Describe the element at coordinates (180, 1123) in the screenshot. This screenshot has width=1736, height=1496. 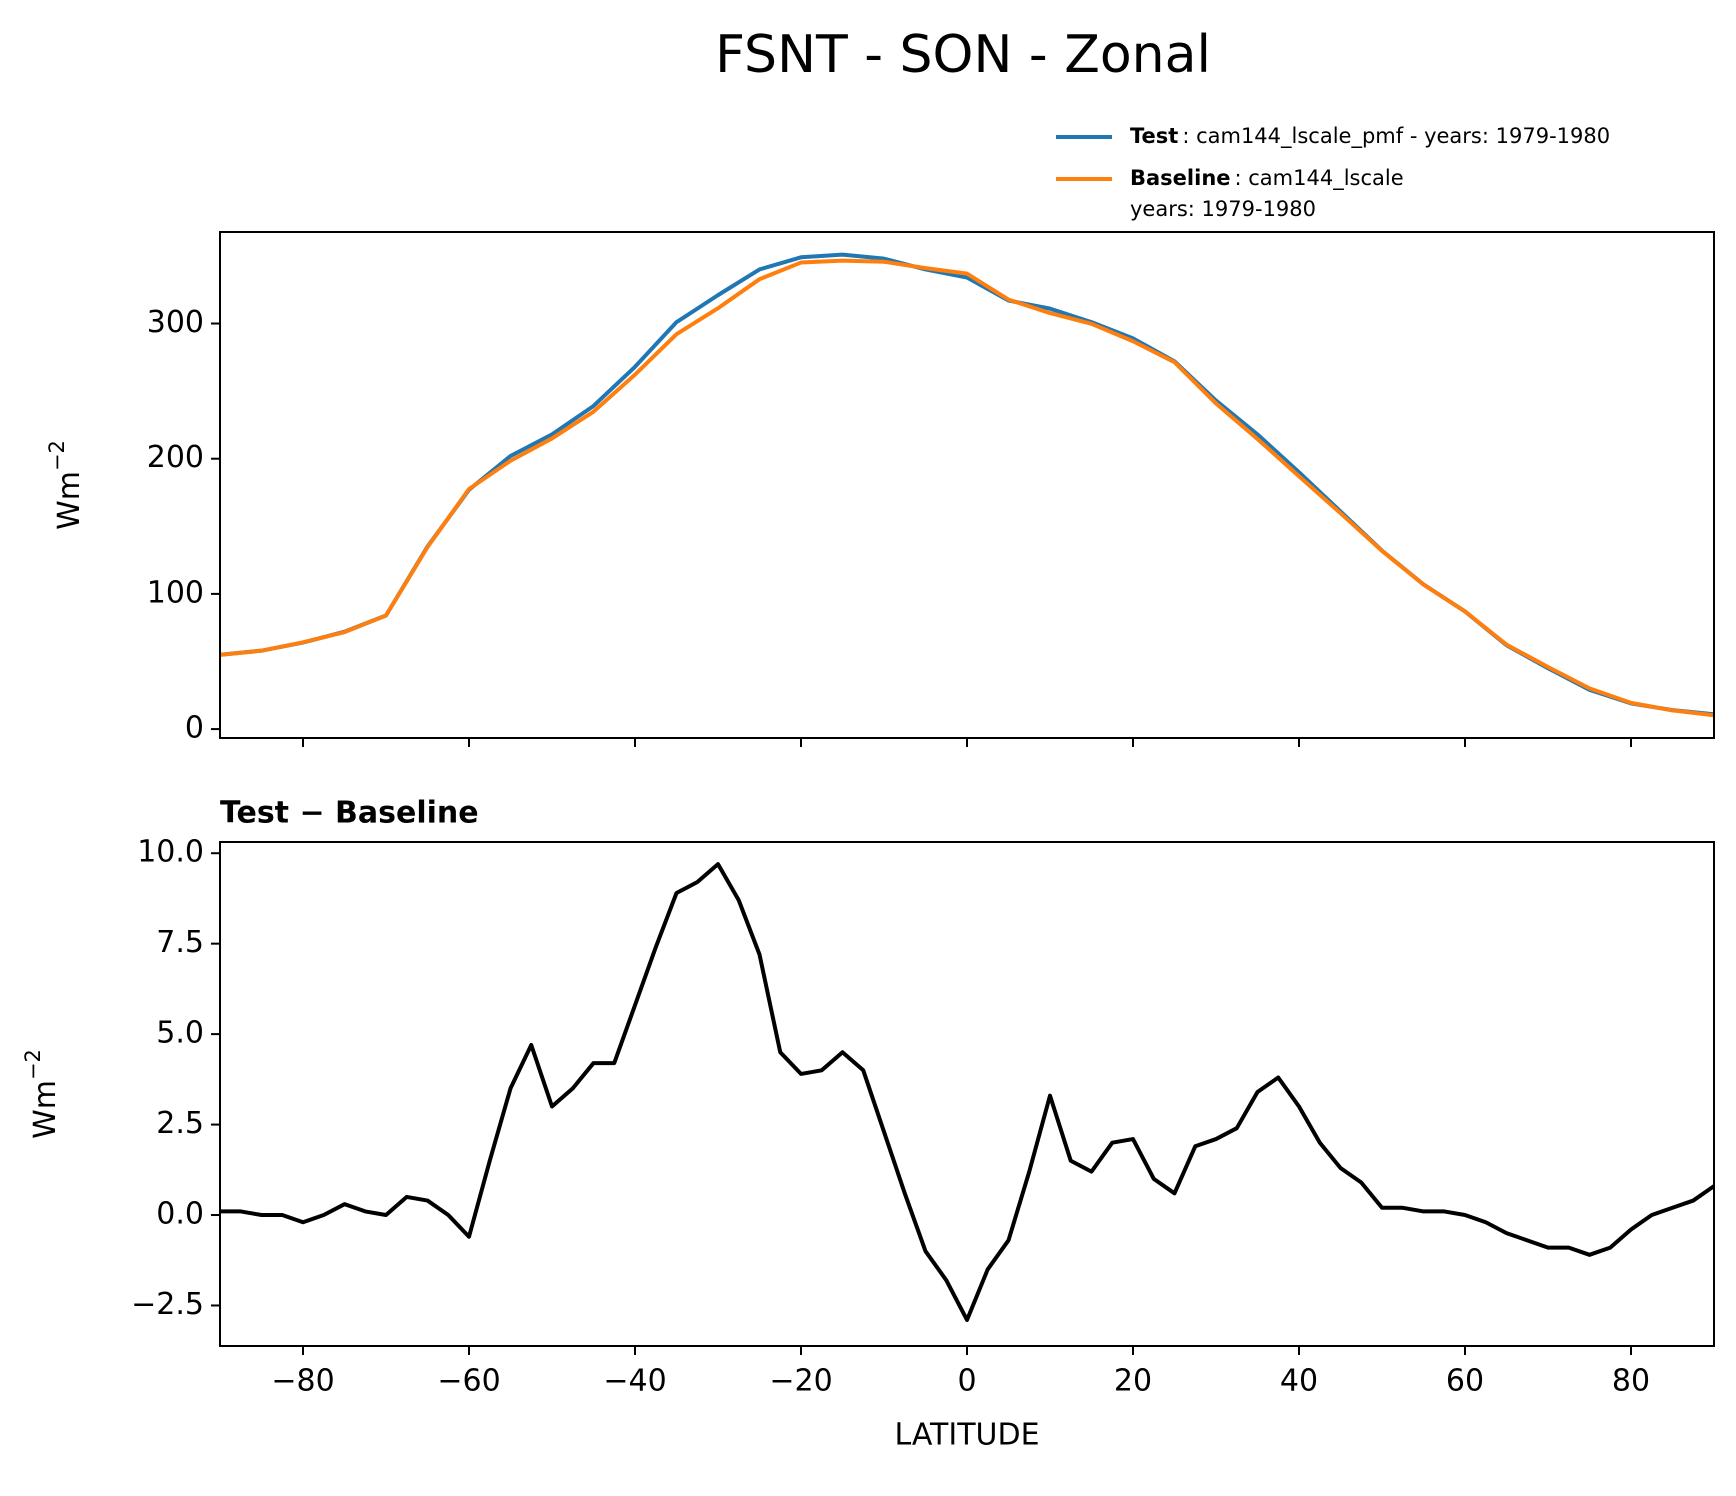
I see `y-tick-label: 2.5` at that location.